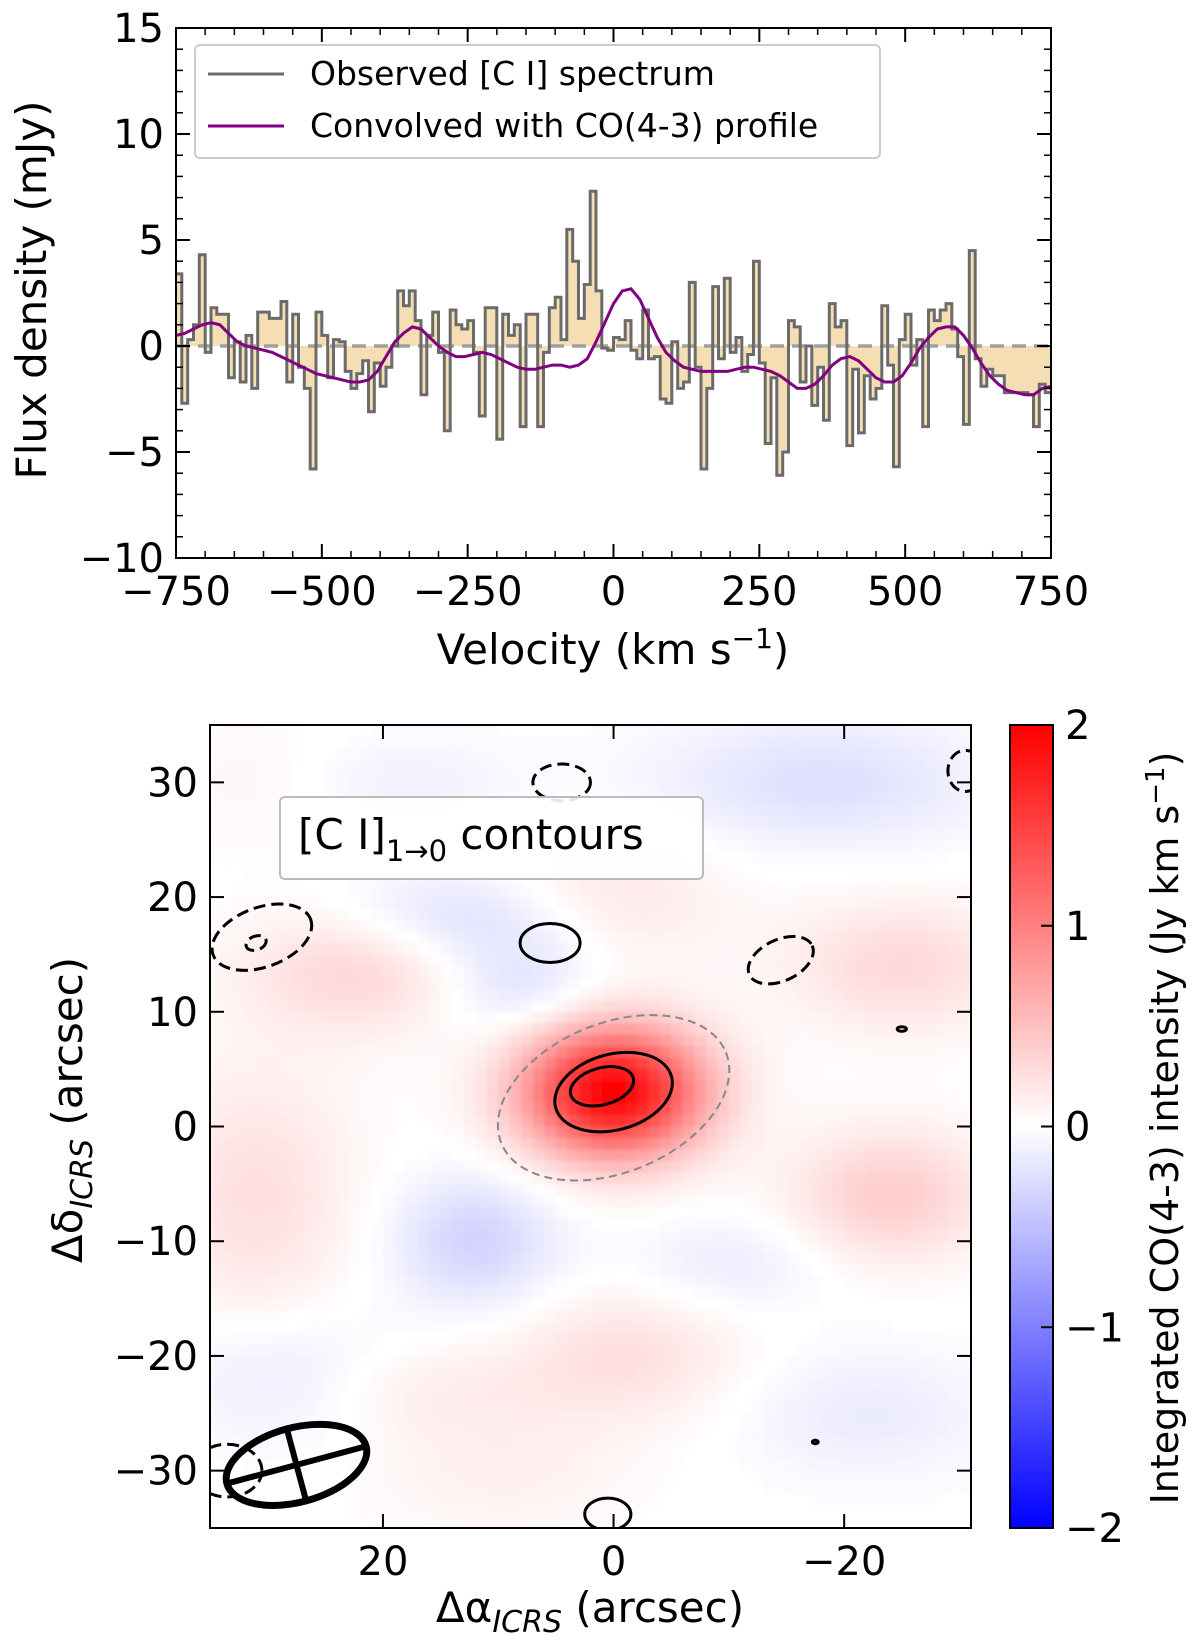 This screenshot has width=1200, height=1647. What do you see at coordinates (468, 592) in the screenshot?
I see `spectrum-x-tick-label: −250` at bounding box center [468, 592].